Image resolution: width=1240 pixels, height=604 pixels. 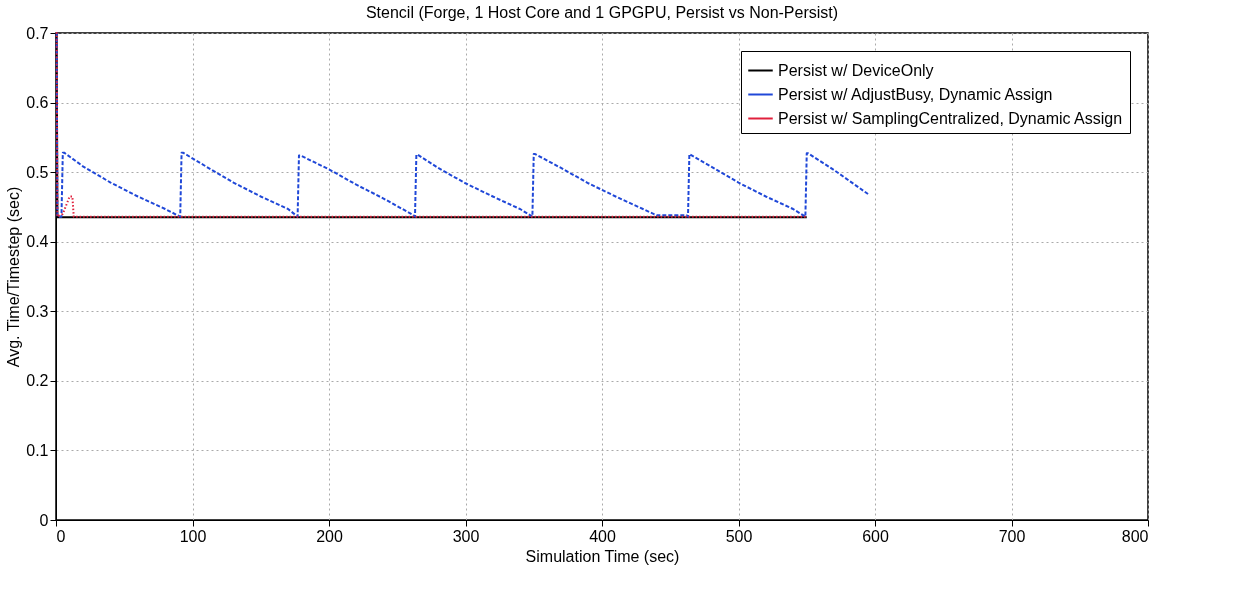 I want to click on chart-title: Stencil (Forge, 1 Host Core and 1 GPGPU, Persist vs Non-Persist), so click(x=602, y=12).